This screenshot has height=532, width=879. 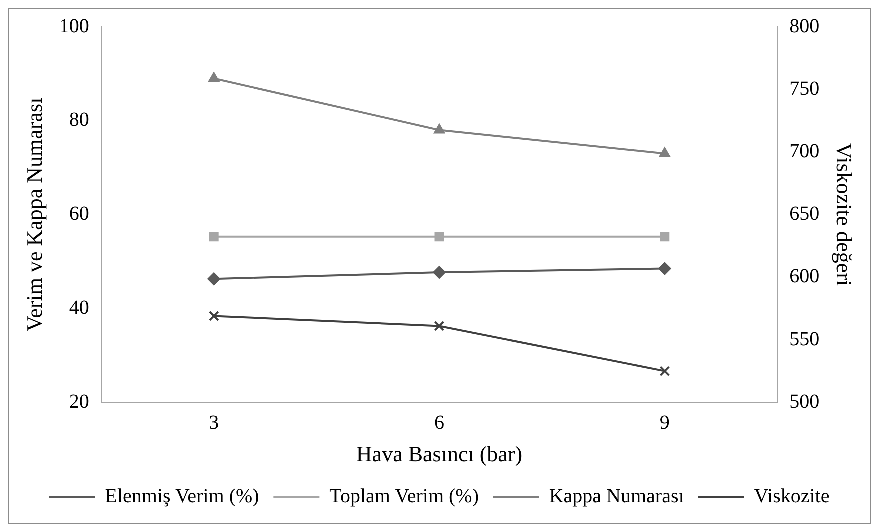 I want to click on y-tick-label: 100, so click(x=74, y=26).